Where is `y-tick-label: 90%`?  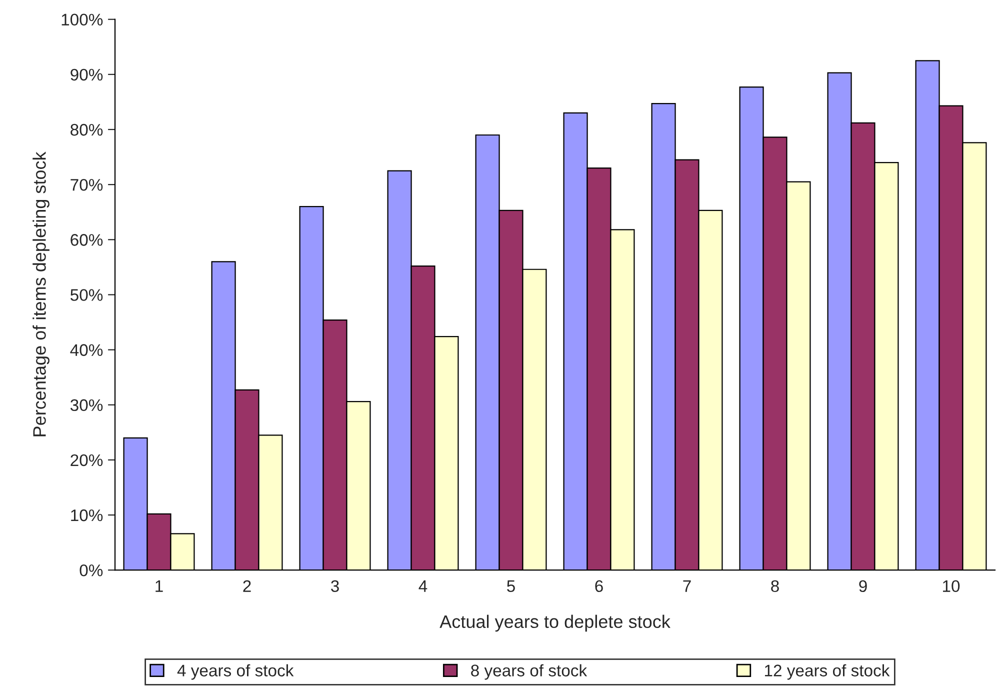 y-tick-label: 90% is located at coordinates (86, 74).